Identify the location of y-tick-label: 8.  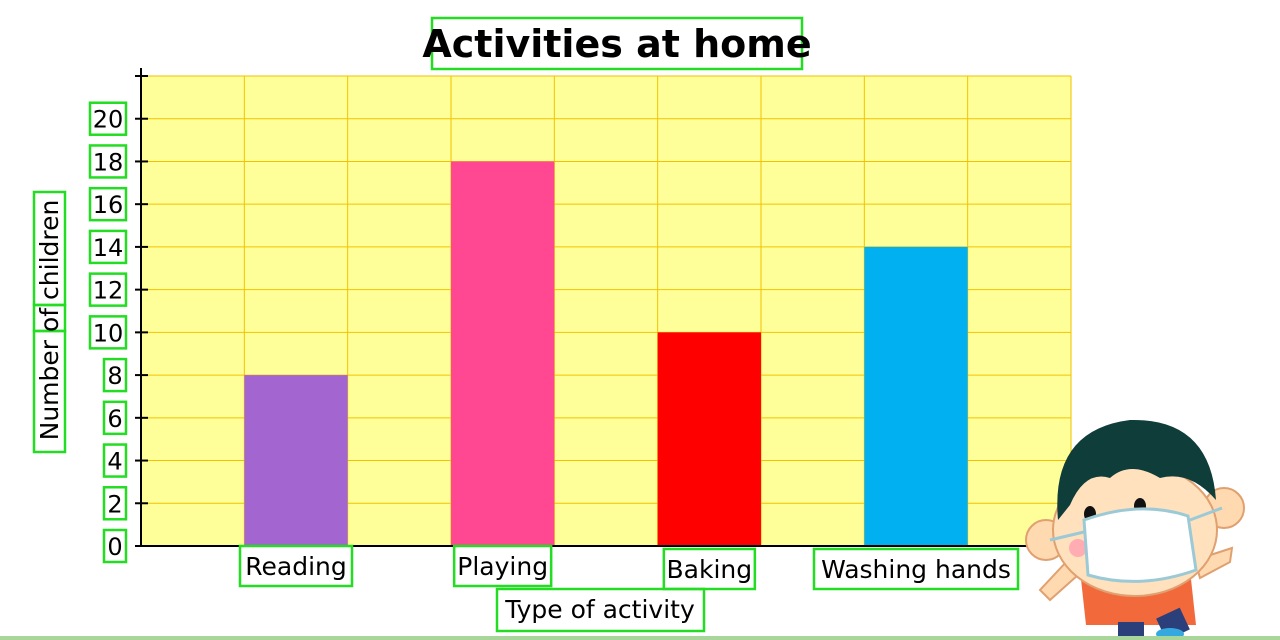
(114, 376).